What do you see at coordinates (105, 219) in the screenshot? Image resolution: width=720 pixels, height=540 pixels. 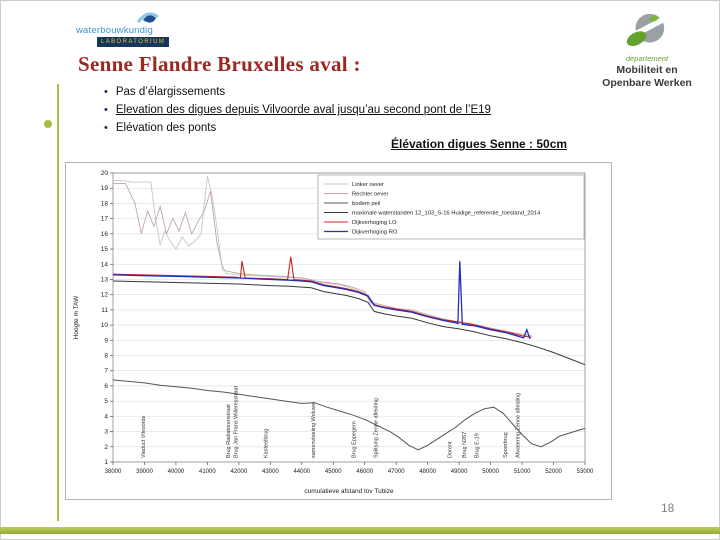 I see `svg-text: 17` at bounding box center [105, 219].